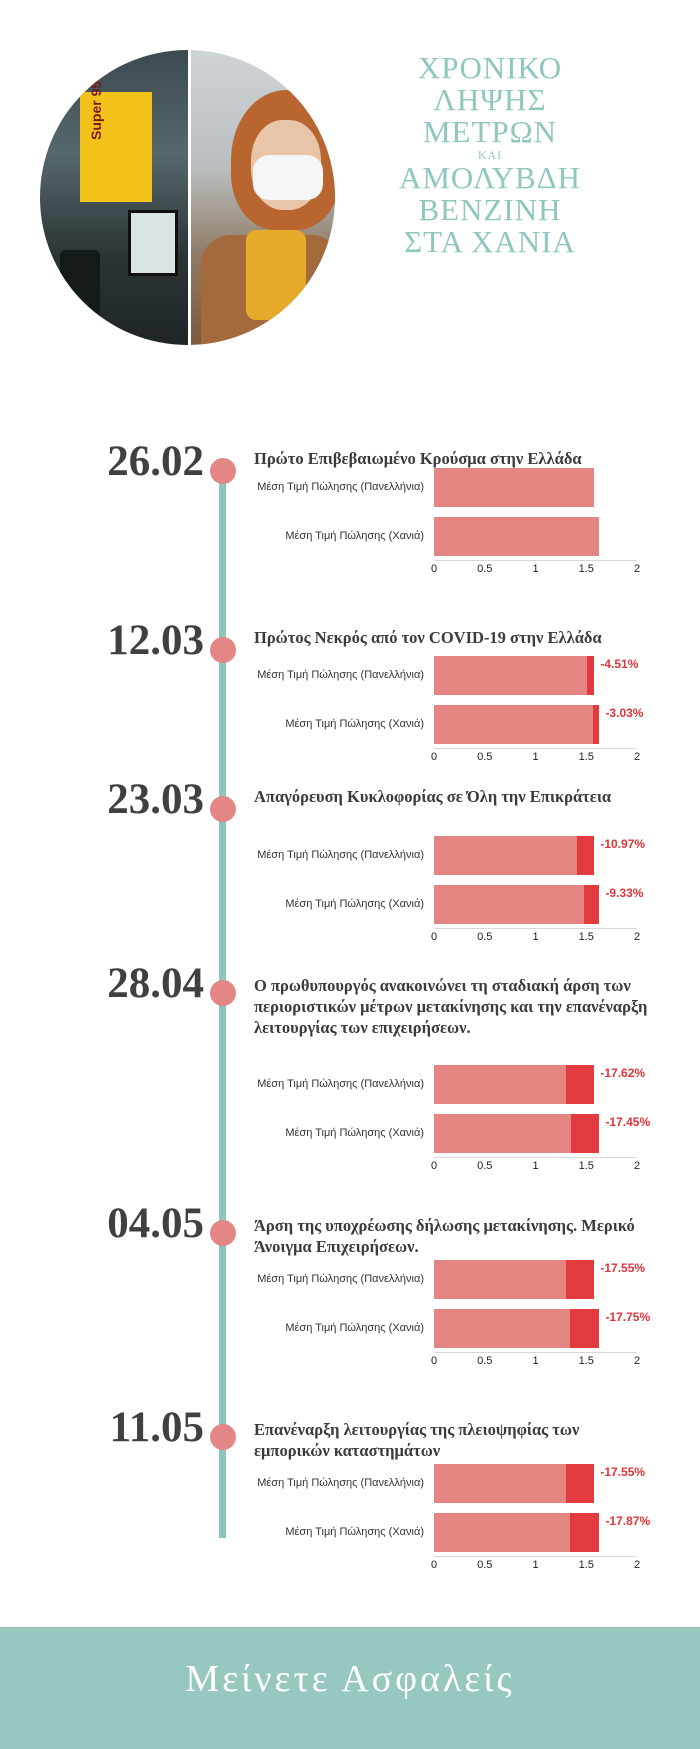 The height and width of the screenshot is (1749, 700). Describe the element at coordinates (80, 295) in the screenshot. I see `pump-nozzle` at that location.